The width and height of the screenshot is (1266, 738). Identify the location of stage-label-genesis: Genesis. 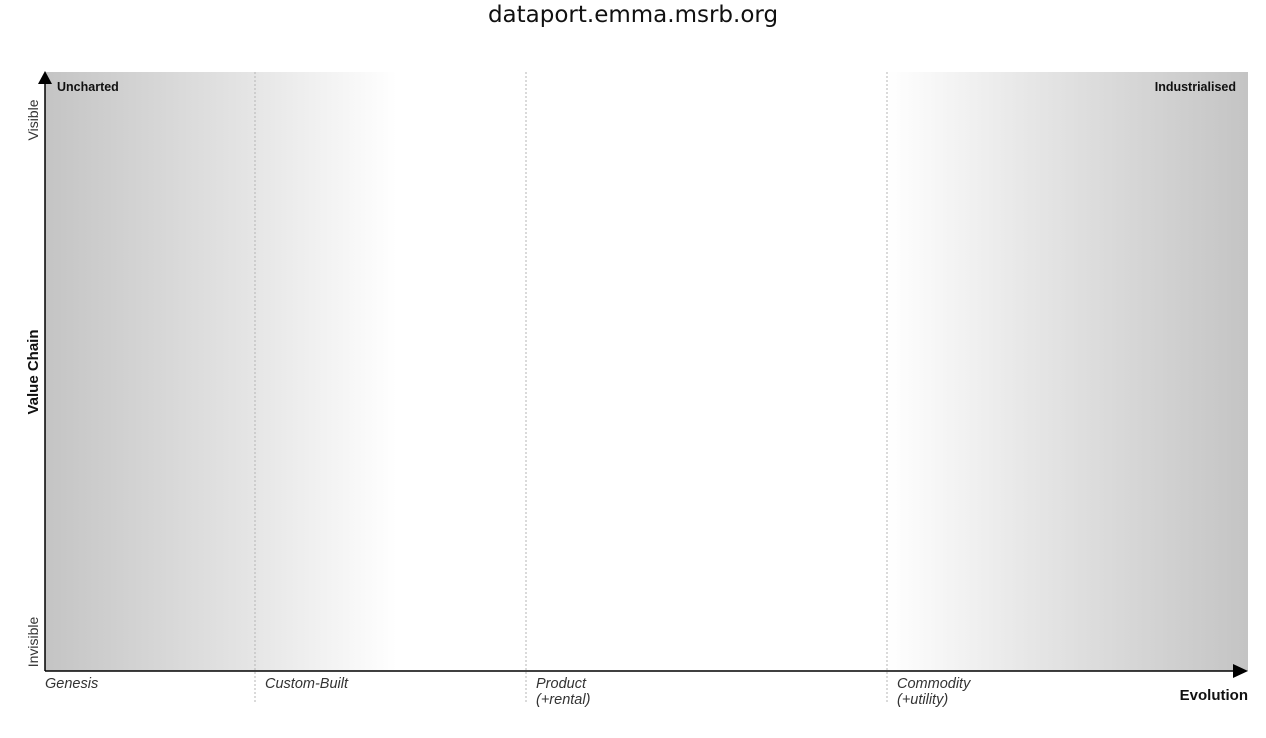
(71, 684).